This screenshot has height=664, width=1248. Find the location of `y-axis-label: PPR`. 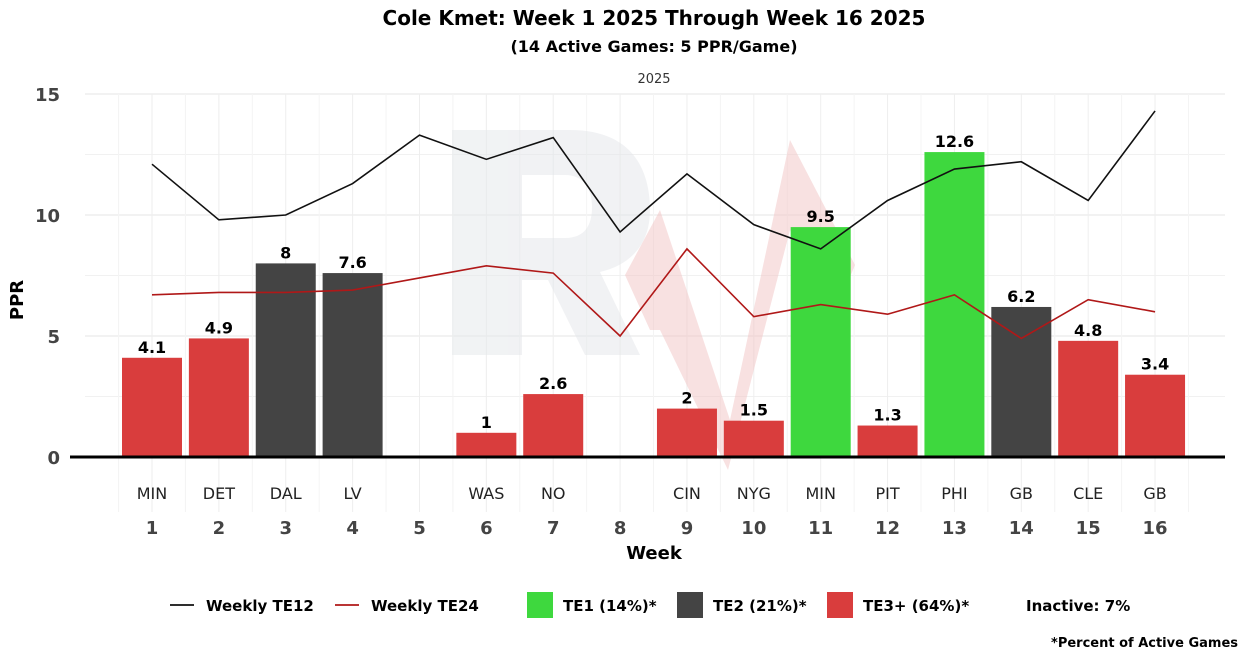

y-axis-label: PPR is located at coordinates (17, 300).